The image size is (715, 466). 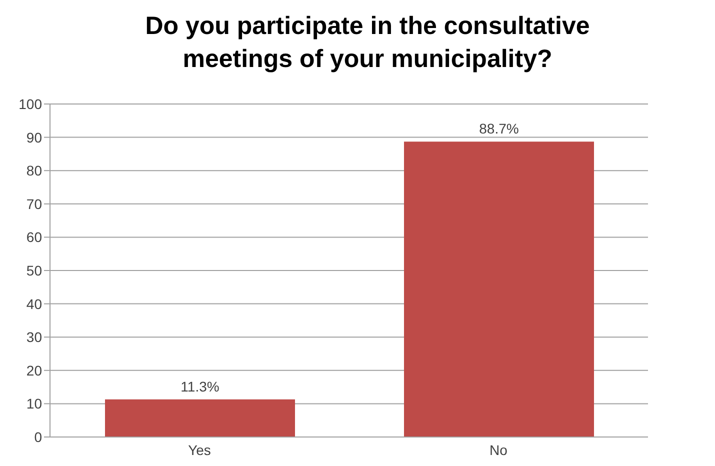 What do you see at coordinates (34, 404) in the screenshot?
I see `y-tick-label: 10` at bounding box center [34, 404].